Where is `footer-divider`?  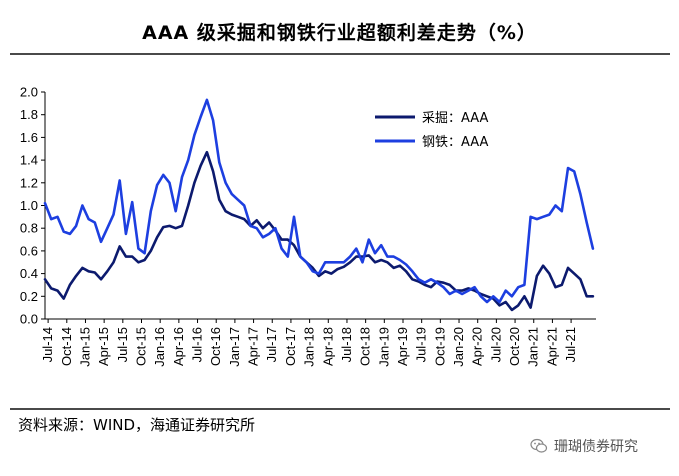 footer-divider is located at coordinates (340, 409).